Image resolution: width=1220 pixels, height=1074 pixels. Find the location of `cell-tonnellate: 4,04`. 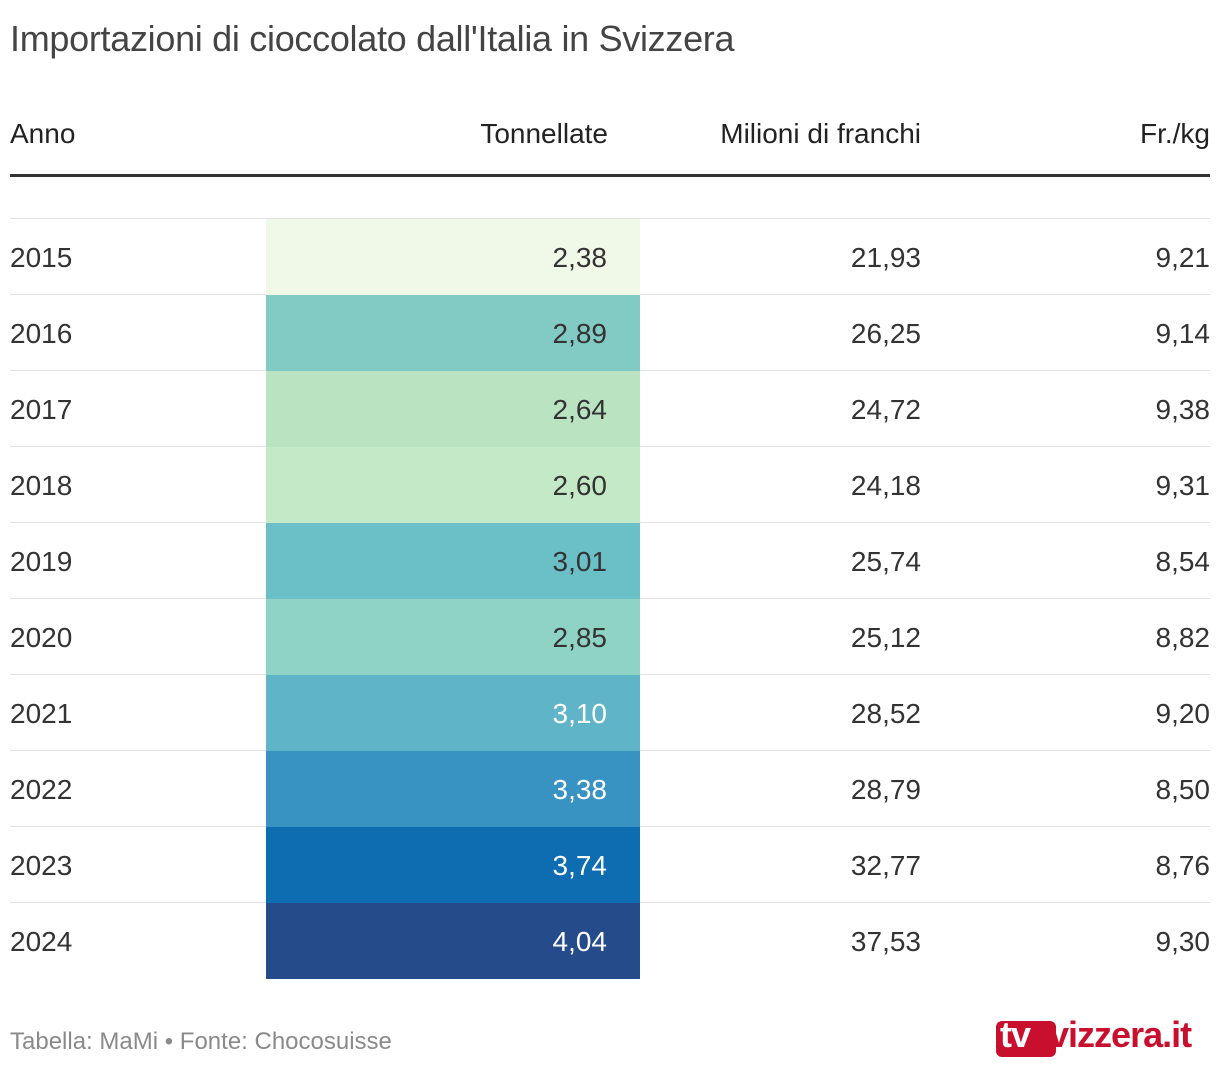

cell-tonnellate: 4,04 is located at coordinates (453, 941).